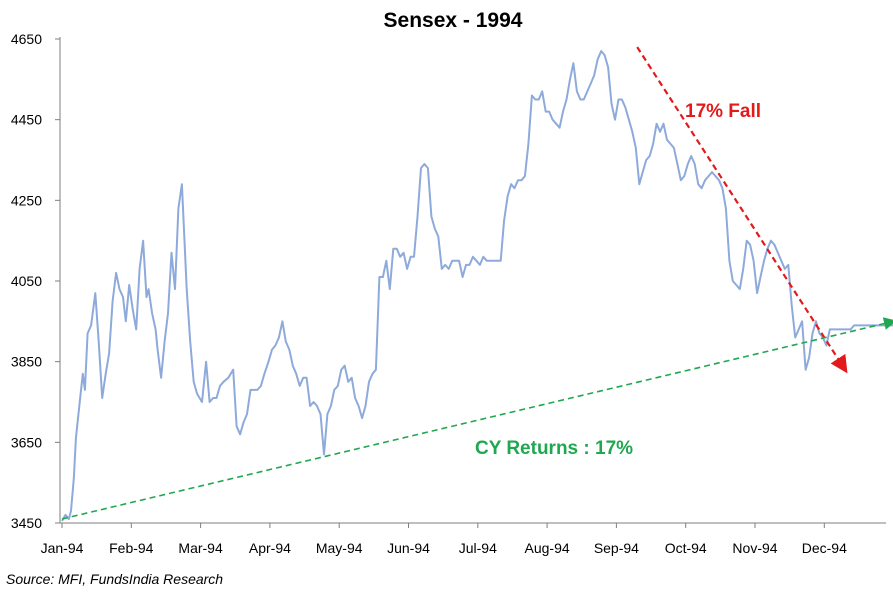 Image resolution: width=893 pixels, height=593 pixels. I want to click on x-tick-label: Oct-94, so click(686, 548).